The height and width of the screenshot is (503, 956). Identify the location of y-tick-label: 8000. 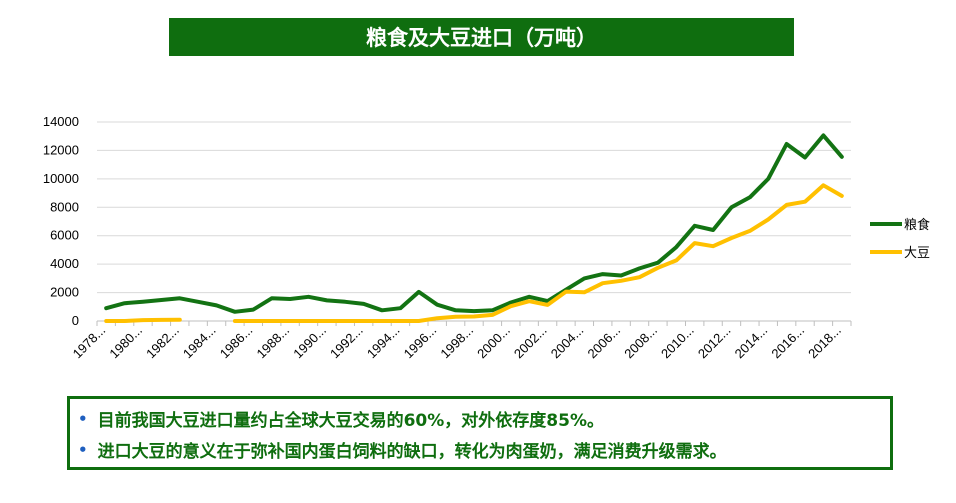
(64, 206).